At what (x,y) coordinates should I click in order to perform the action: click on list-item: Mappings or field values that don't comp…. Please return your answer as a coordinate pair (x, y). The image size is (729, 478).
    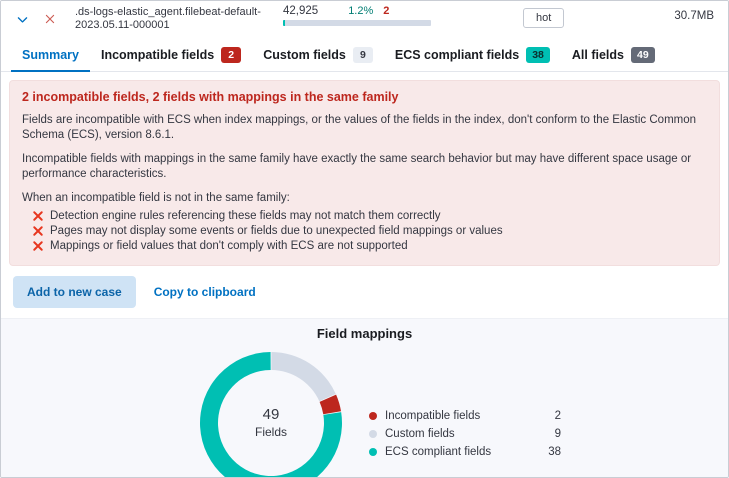
    Looking at the image, I should click on (369, 246).